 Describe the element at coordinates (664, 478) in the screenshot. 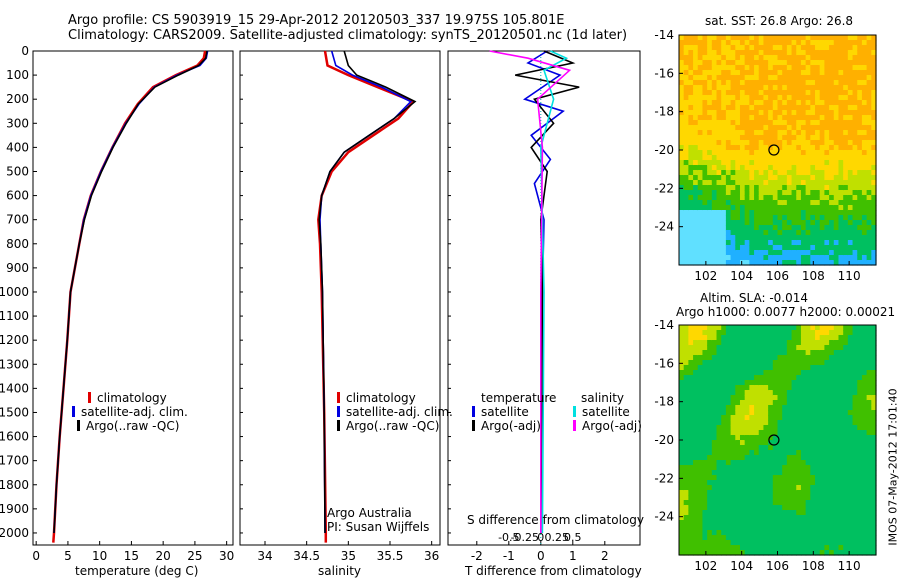

I see `y-tick-label: -22` at that location.